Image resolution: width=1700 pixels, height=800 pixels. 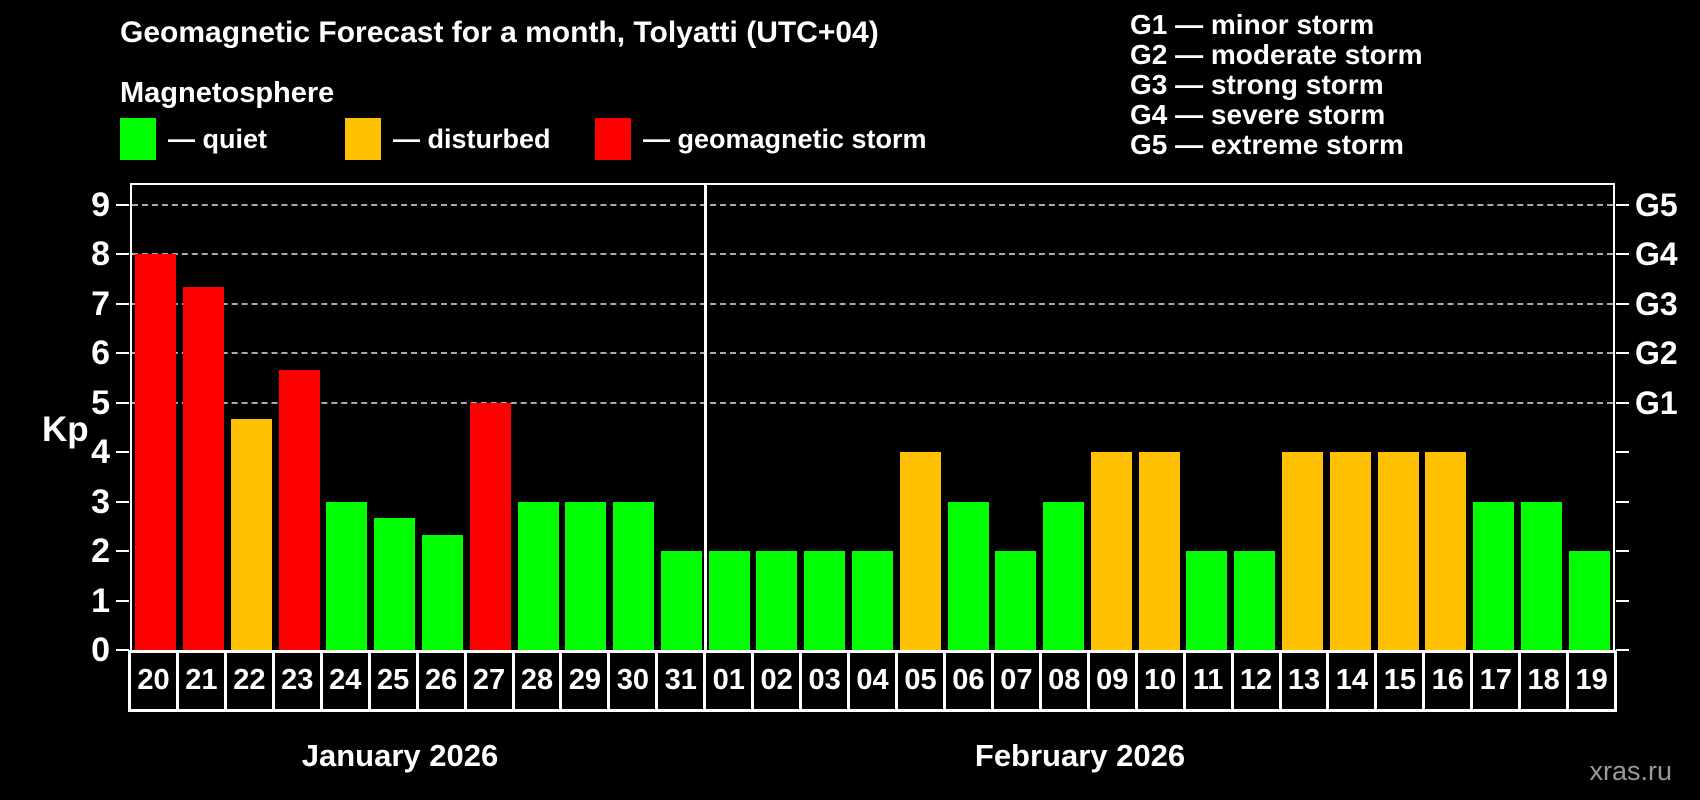 I want to click on y-axis-label-3: 3, so click(x=100, y=501).